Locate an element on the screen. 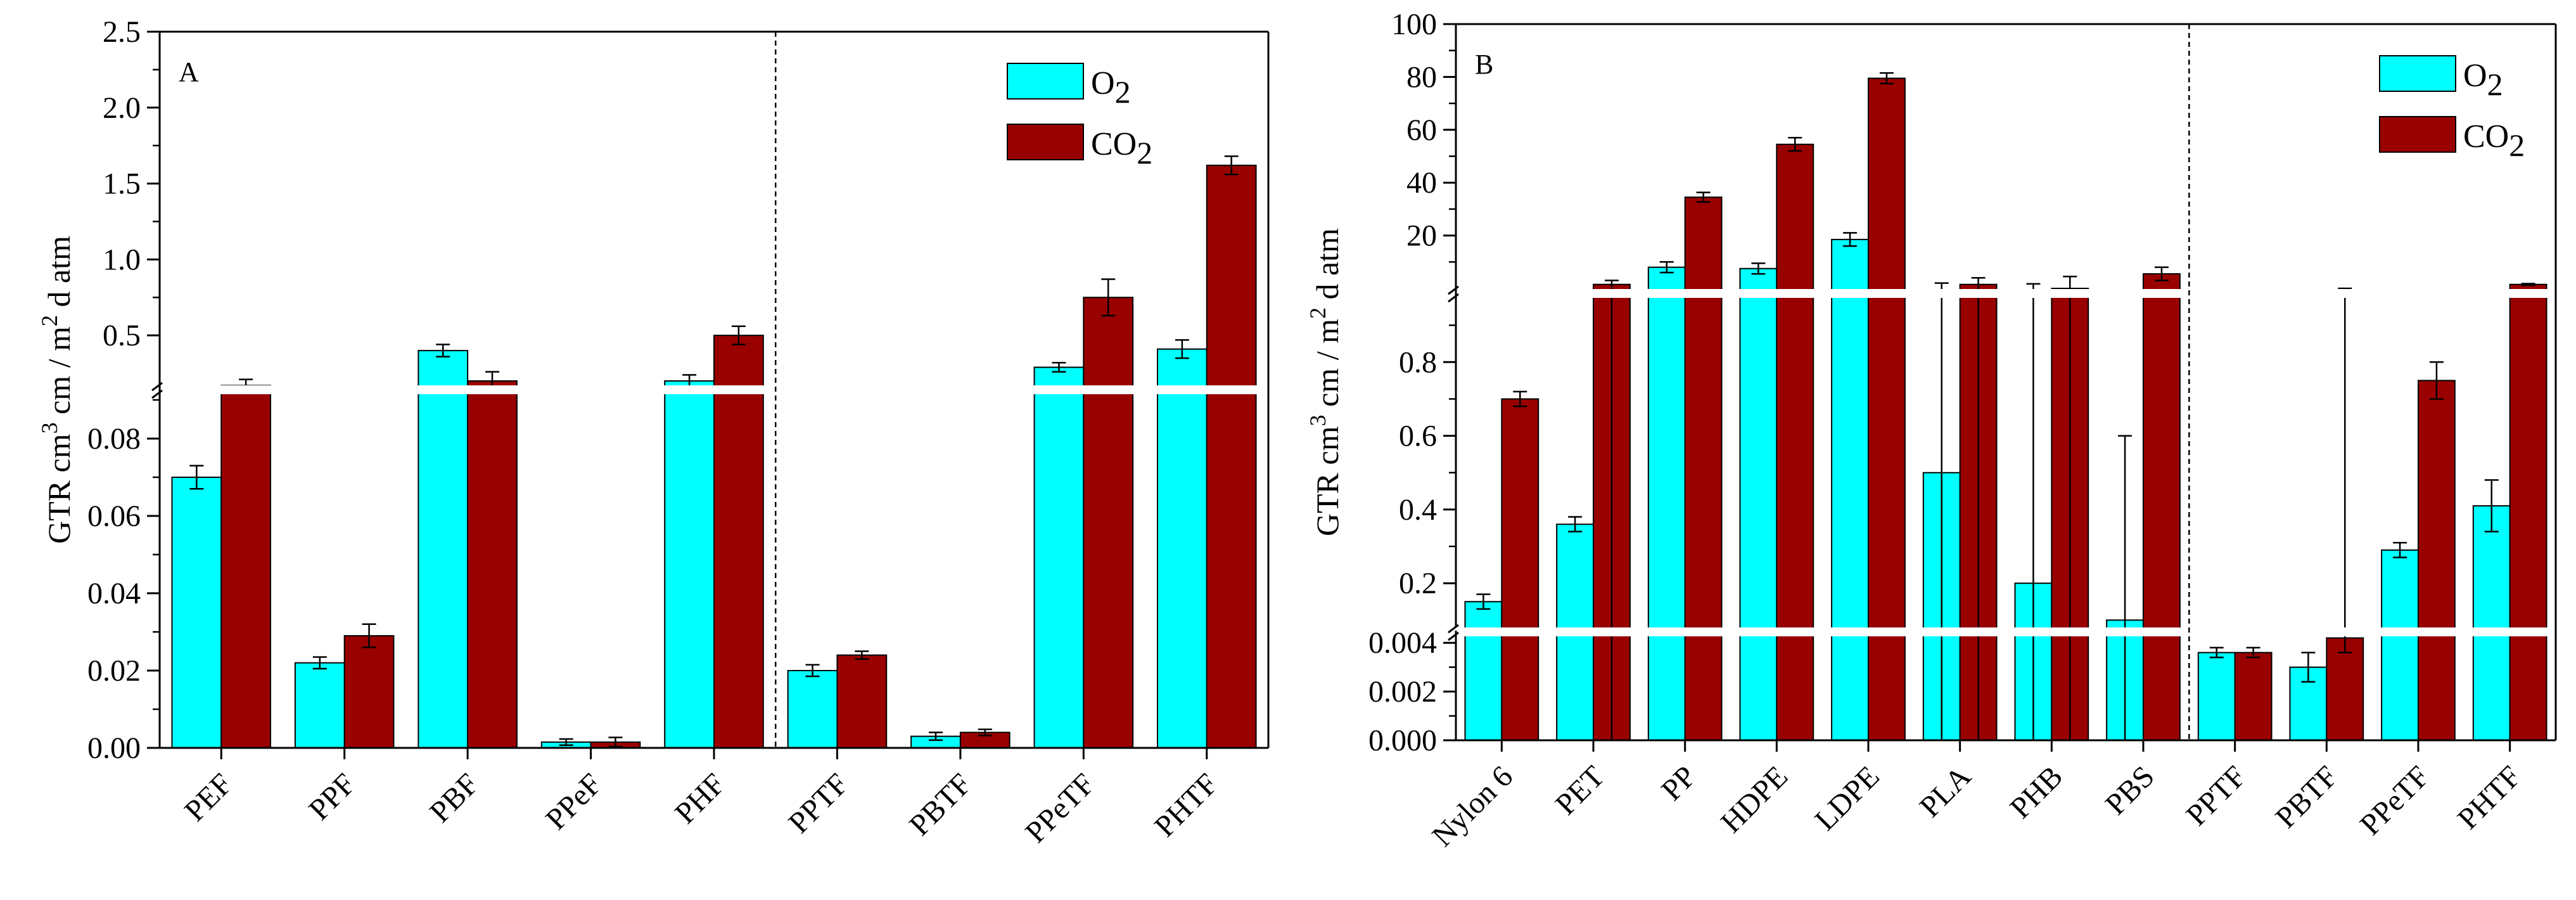 The width and height of the screenshot is (2576, 900). panelA-x-tick-label-7: PPeTF is located at coordinates (1060, 808).